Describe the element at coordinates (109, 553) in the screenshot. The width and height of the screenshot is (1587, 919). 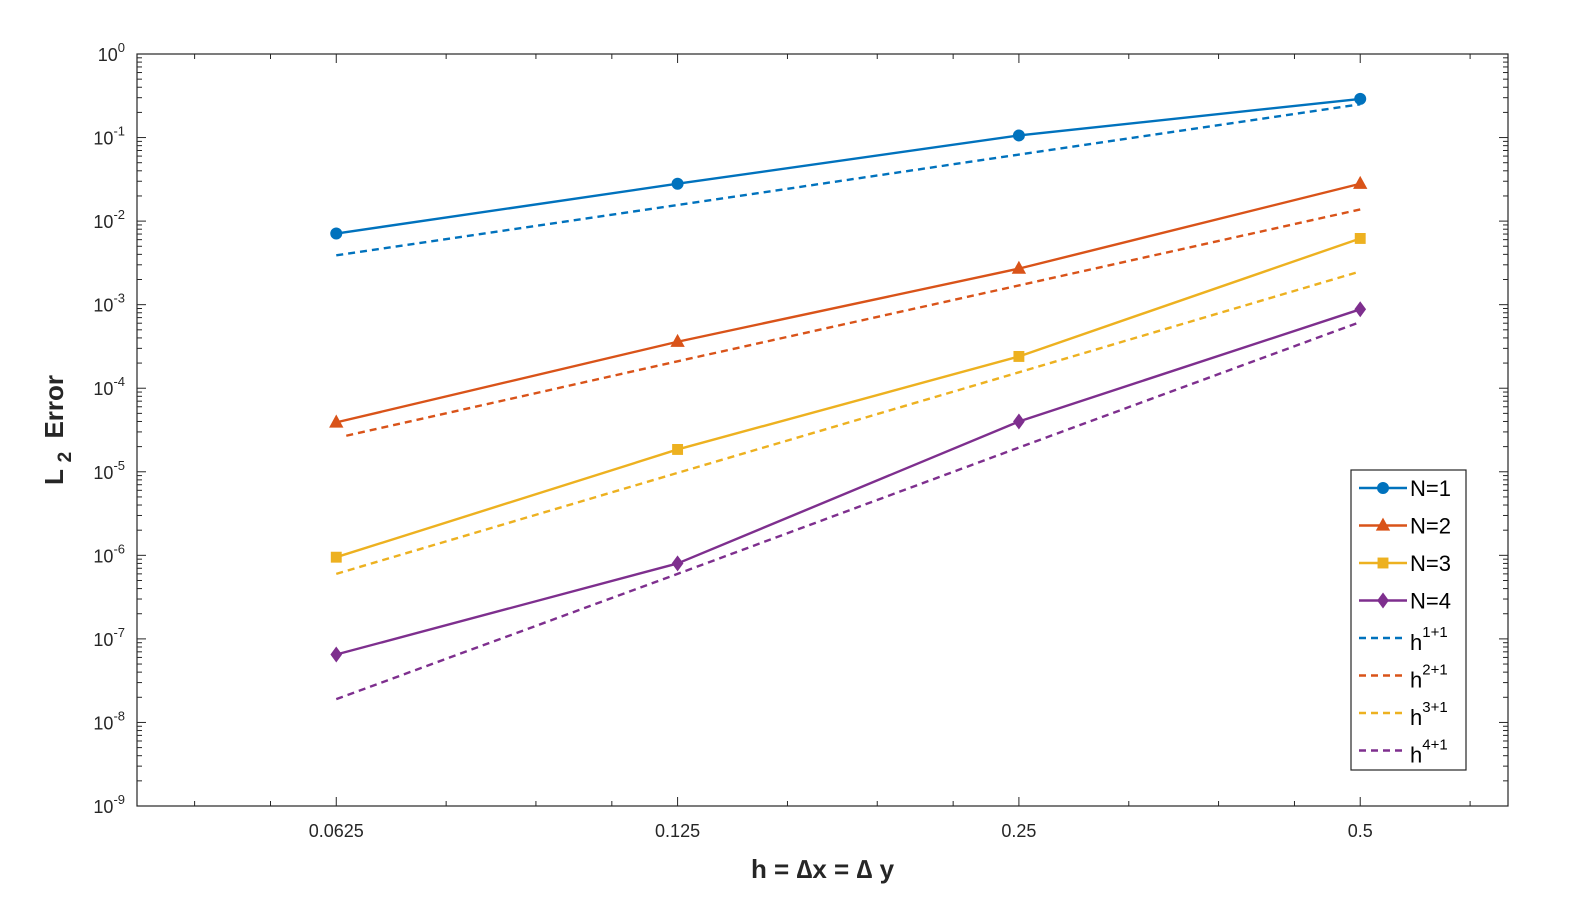
I see `y-tick-label: 10⁻⁶` at that location.